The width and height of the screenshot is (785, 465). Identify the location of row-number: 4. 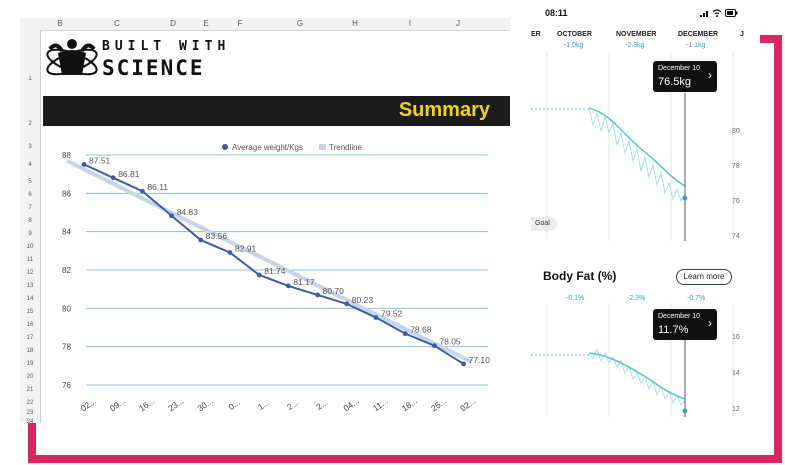
(30, 165).